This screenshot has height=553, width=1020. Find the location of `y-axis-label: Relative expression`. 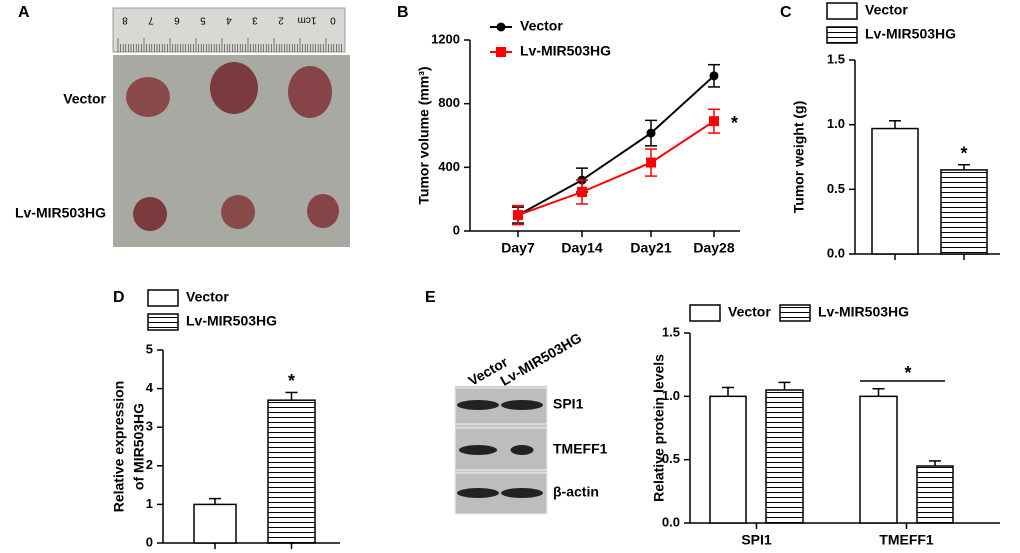

y-axis-label: Relative expression is located at coordinates (119, 447).